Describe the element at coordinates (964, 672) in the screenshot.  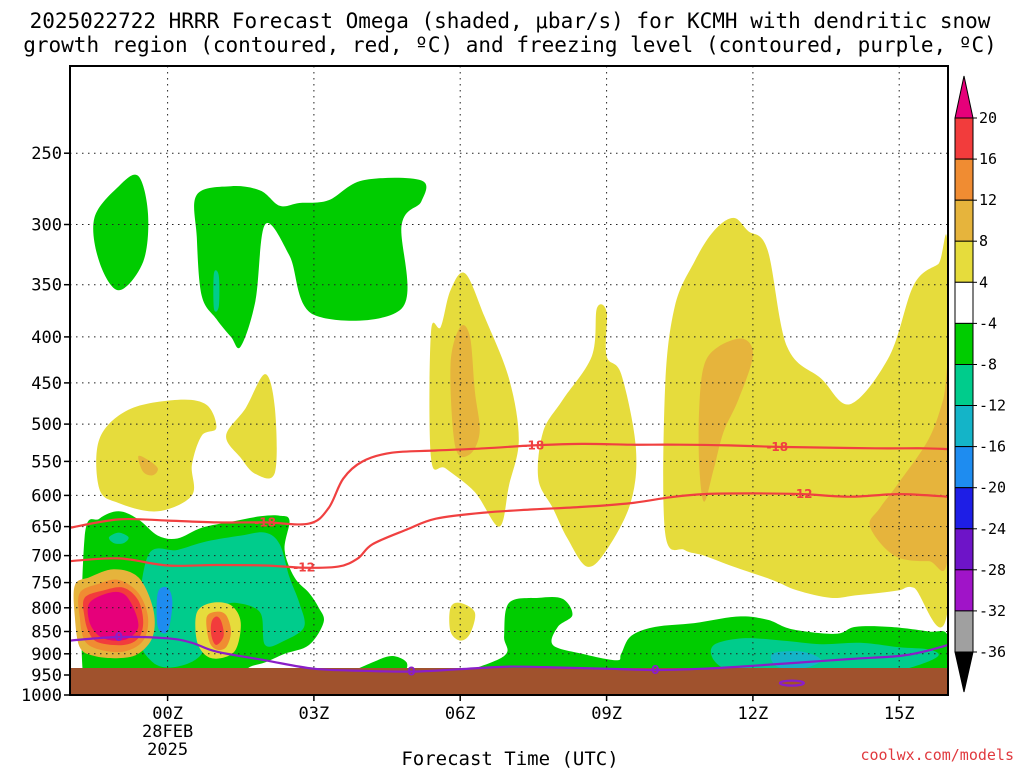
I see `colorbar-bottom-triangle` at that location.